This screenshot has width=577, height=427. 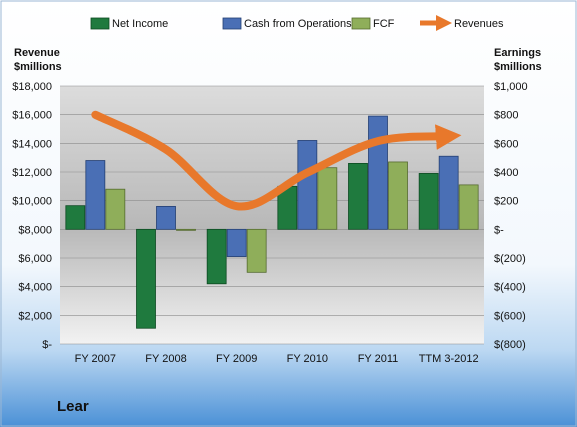 What do you see at coordinates (47, 345) in the screenshot?
I see `left-tick-label: $-` at bounding box center [47, 345].